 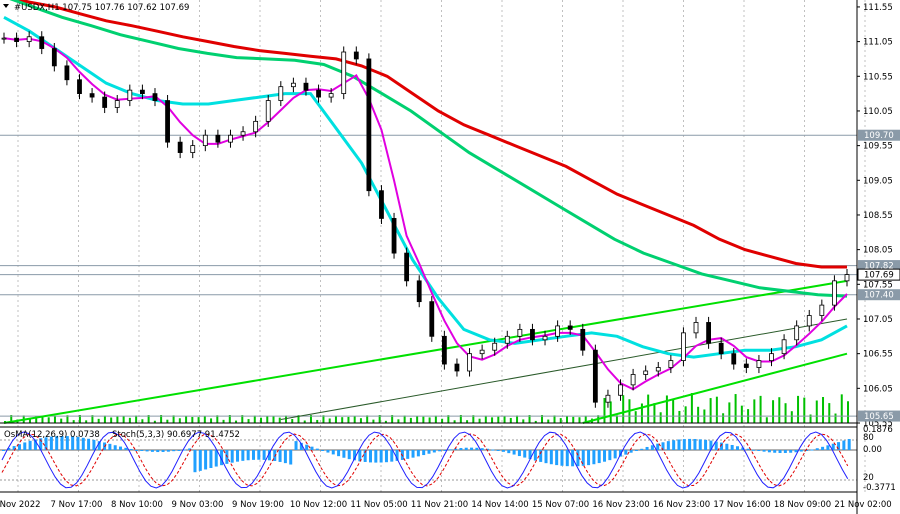 What do you see at coordinates (868, 438) in the screenshot?
I see `osc-tick-label: 80` at bounding box center [868, 438].